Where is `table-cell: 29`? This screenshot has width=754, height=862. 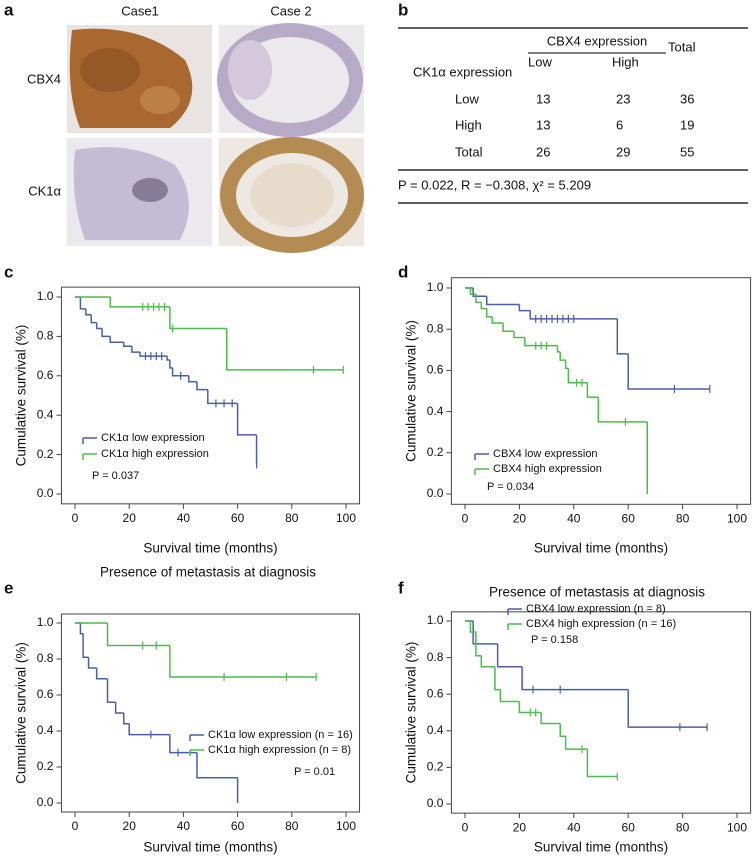 table-cell: 29 is located at coordinates (623, 151).